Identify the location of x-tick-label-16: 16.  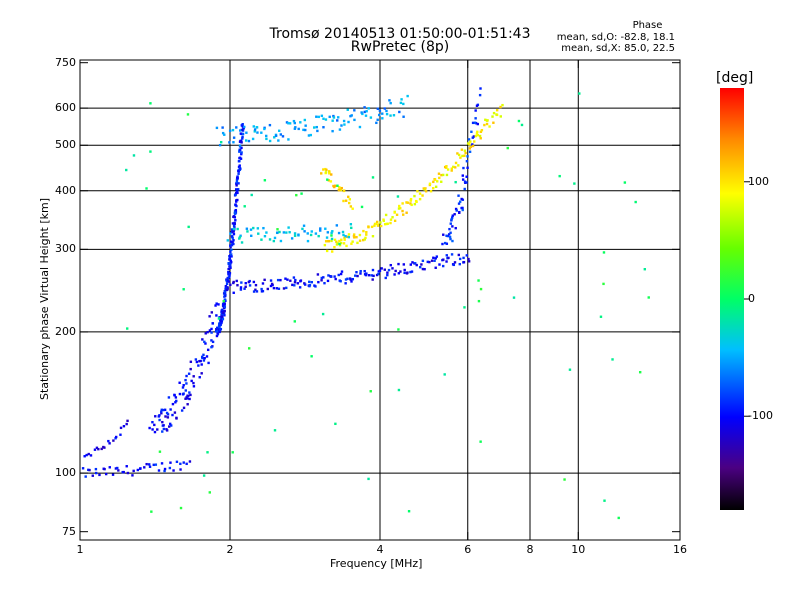
(680, 549).